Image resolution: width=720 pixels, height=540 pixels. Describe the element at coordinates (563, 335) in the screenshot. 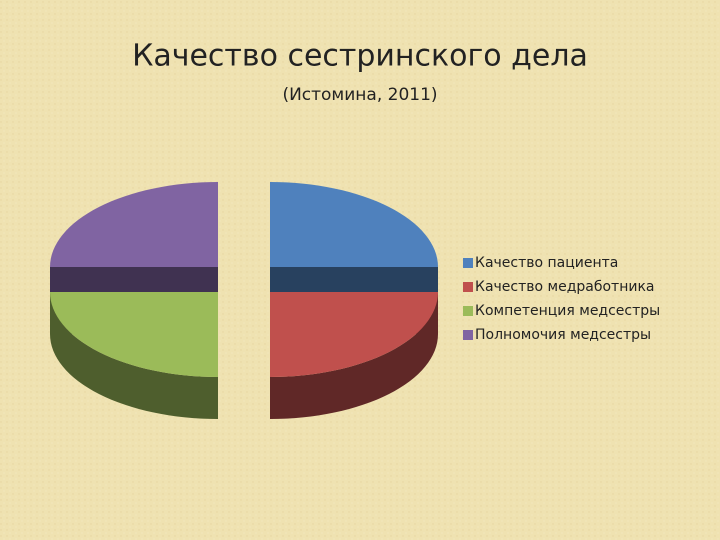

I see `legend-label: Полномочия медсестры` at that location.